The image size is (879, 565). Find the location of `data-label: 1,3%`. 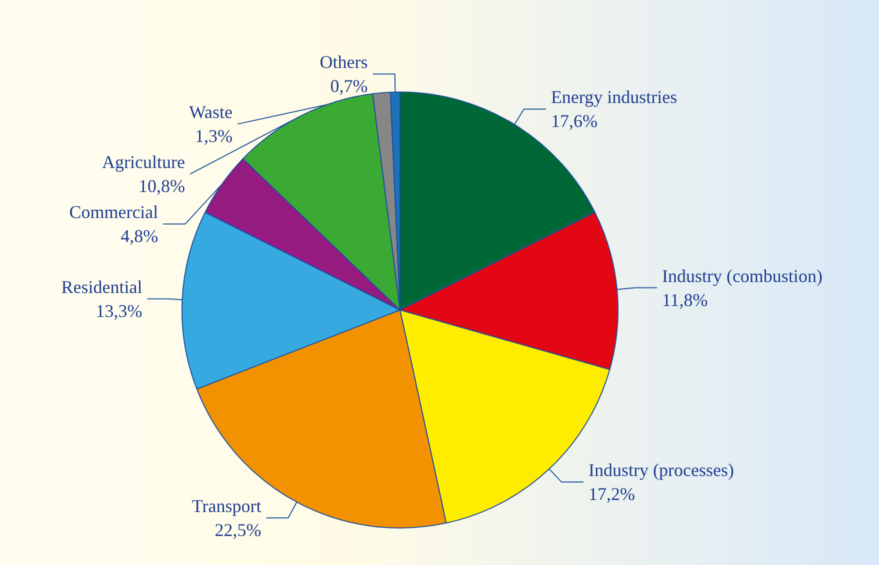

data-label: 1,3% is located at coordinates (214, 136).